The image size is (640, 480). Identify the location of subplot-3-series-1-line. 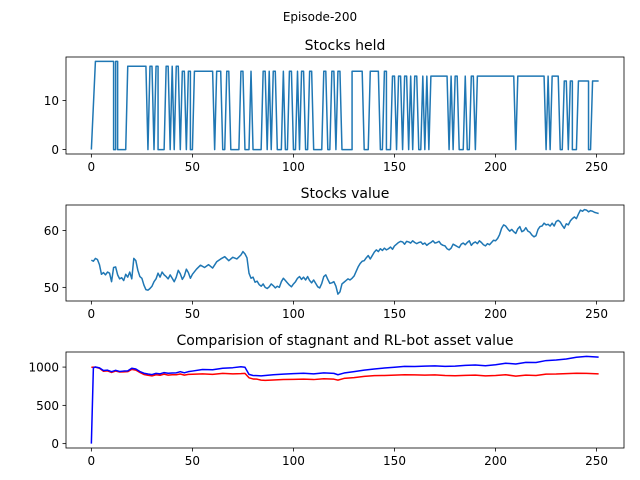
(345, 374).